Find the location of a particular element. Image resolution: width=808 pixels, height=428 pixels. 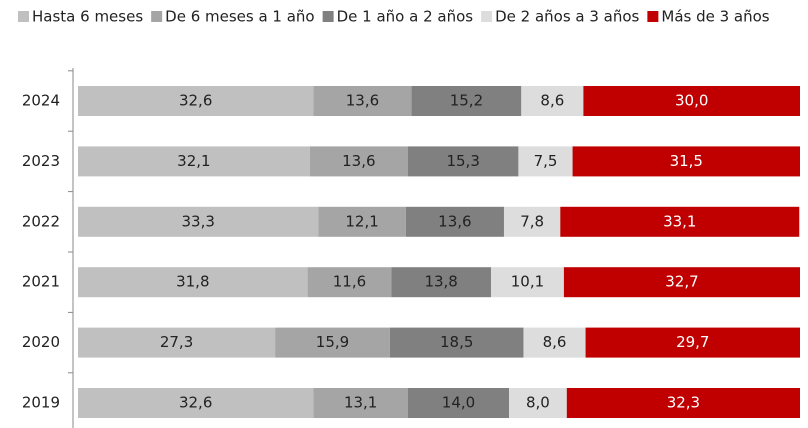

data-label: 15,2 is located at coordinates (466, 101).